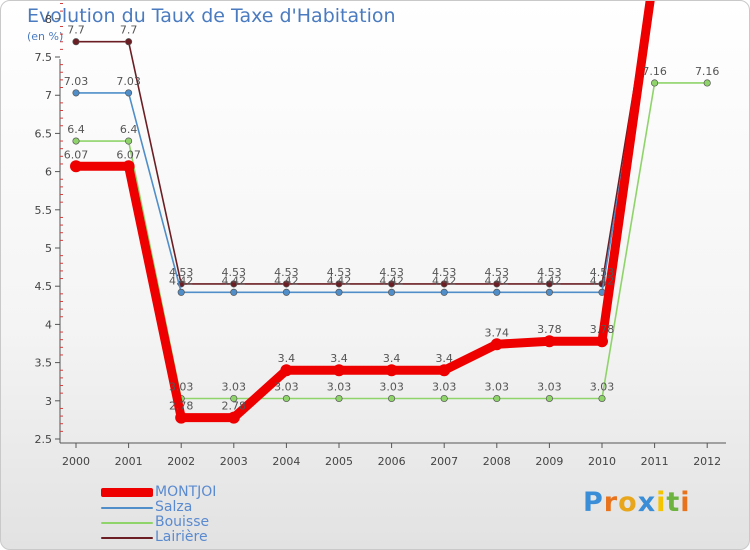  Describe the element at coordinates (48, 172) in the screenshot. I see `y-tick-label: 6` at that location.